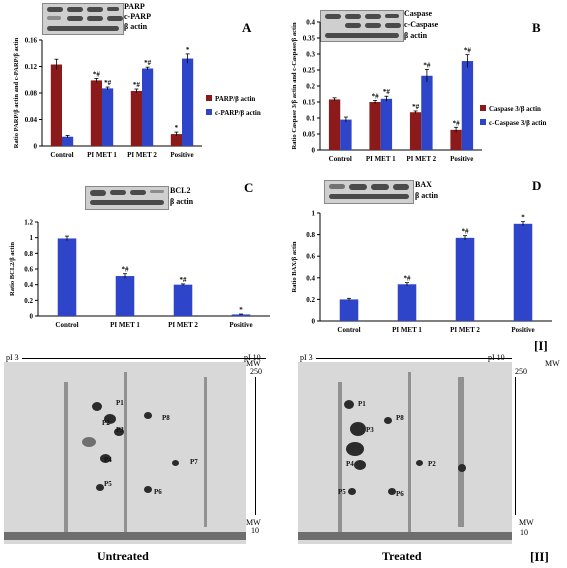 The width and height of the screenshot is (567, 568). I want to click on y-tick-label: 0.8, so click(310, 235).